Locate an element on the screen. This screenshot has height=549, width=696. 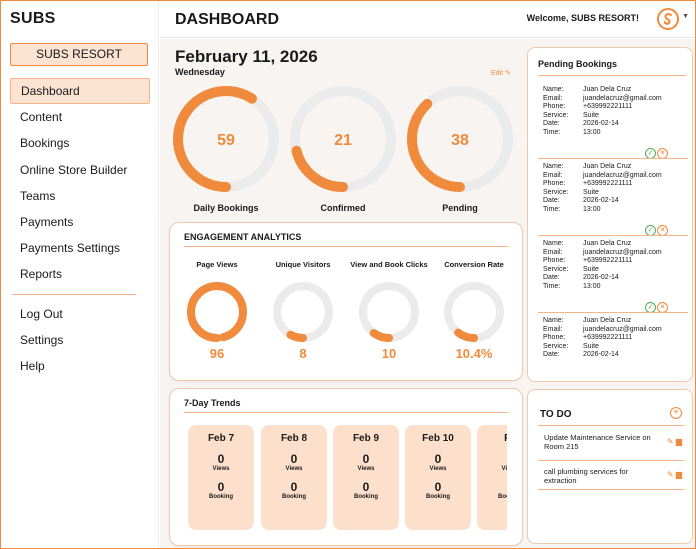
todo-actions: ✎ ▆ is located at coordinates (674, 441).